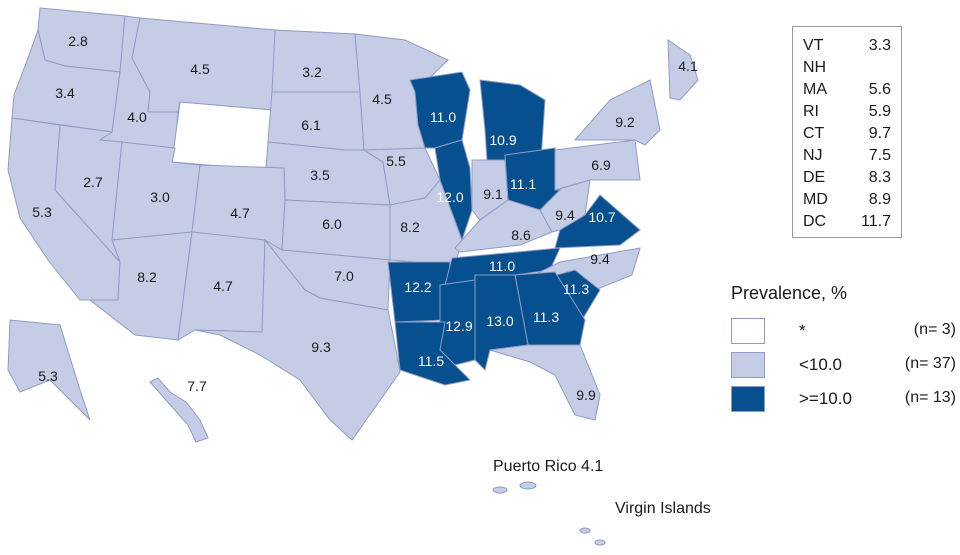 The image size is (960, 555). I want to click on state-value-tn: 11.0, so click(502, 266).